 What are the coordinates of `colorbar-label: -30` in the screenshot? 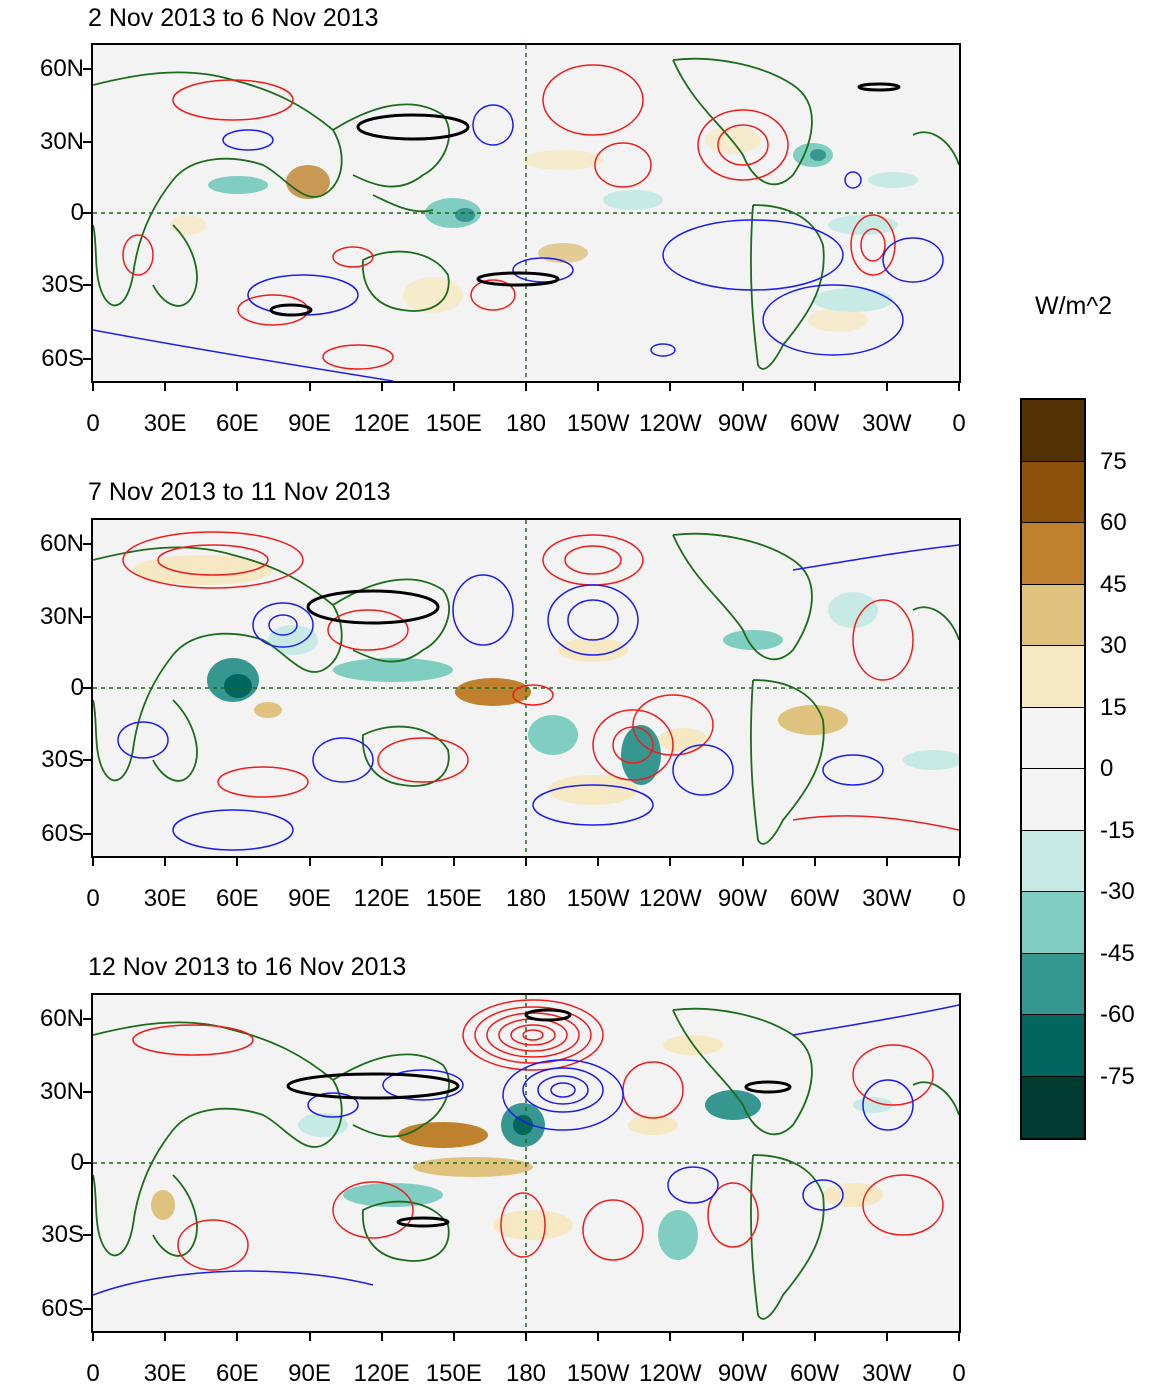 It's located at (1117, 891).